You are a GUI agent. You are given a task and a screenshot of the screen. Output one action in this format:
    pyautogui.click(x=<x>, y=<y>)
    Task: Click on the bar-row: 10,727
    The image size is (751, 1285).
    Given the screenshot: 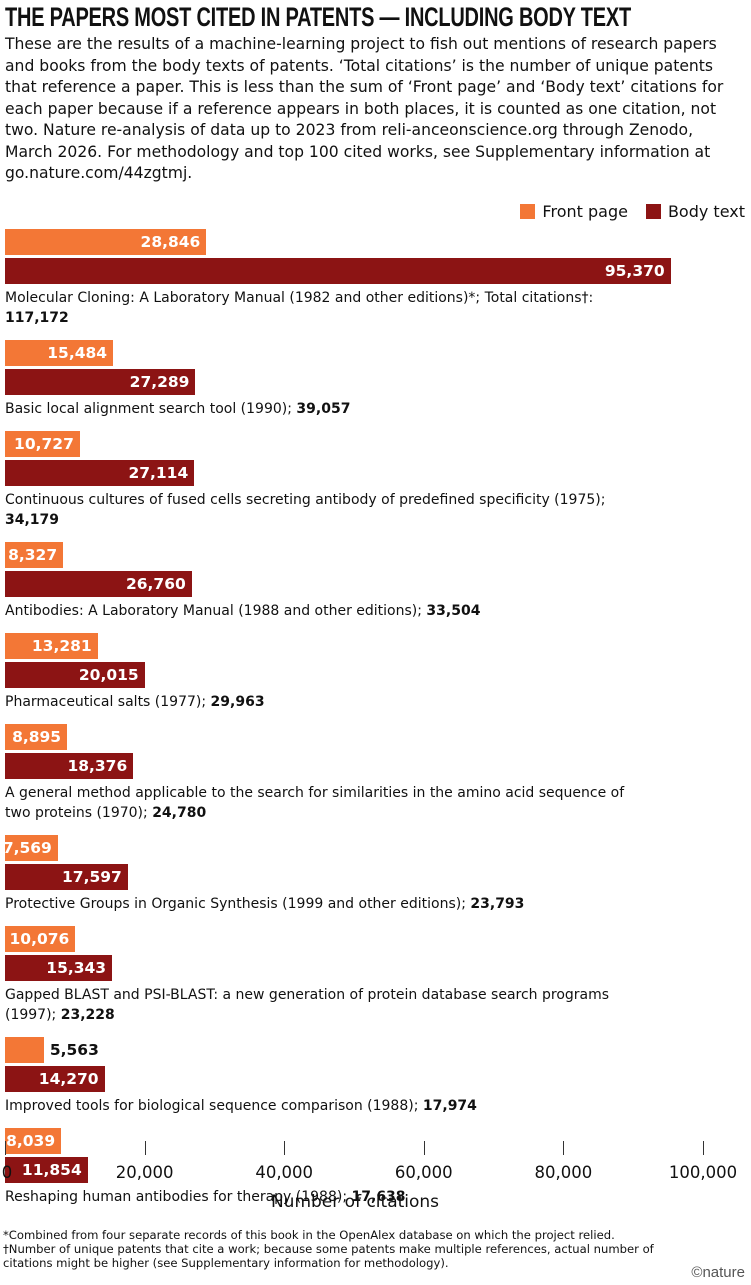 What is the action you would take?
    pyautogui.click(x=354, y=444)
    